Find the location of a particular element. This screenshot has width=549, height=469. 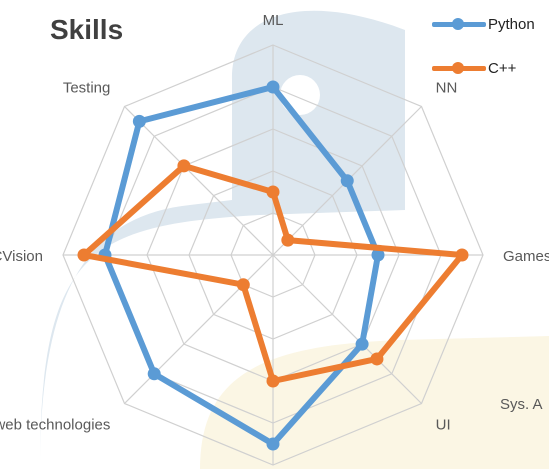

point-python-nn is located at coordinates (347, 181).